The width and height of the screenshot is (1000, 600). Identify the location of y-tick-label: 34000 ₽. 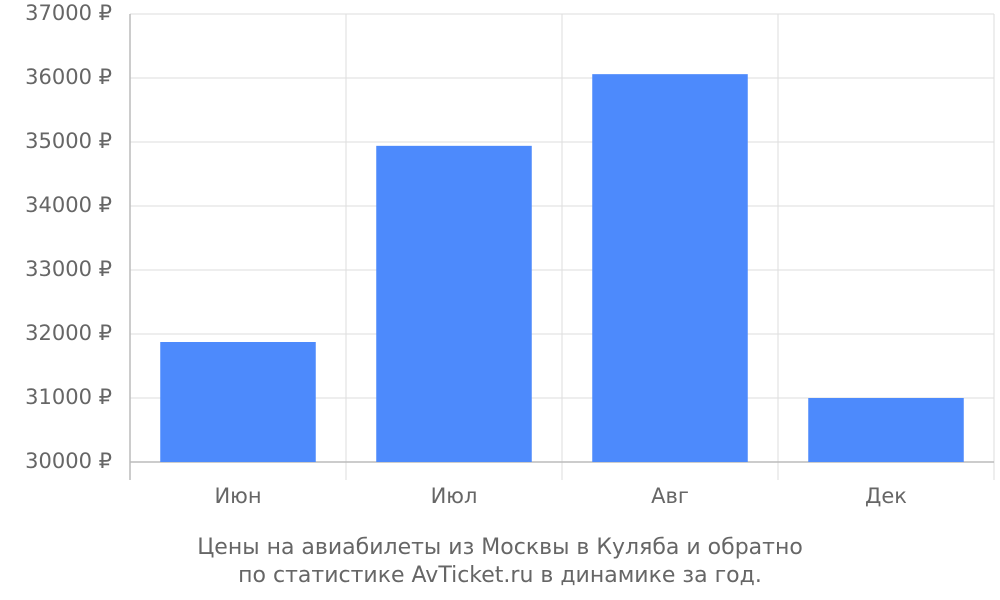
(68, 205).